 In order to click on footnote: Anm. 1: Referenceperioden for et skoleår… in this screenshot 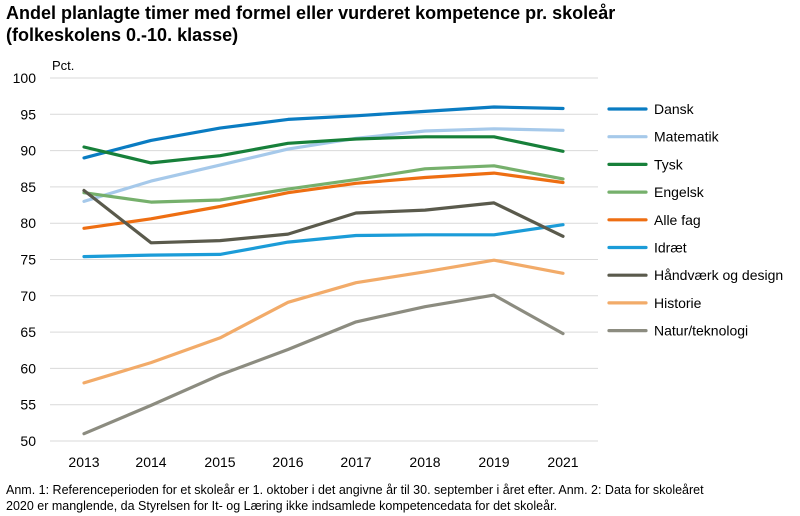, I will do `click(401, 498)`.